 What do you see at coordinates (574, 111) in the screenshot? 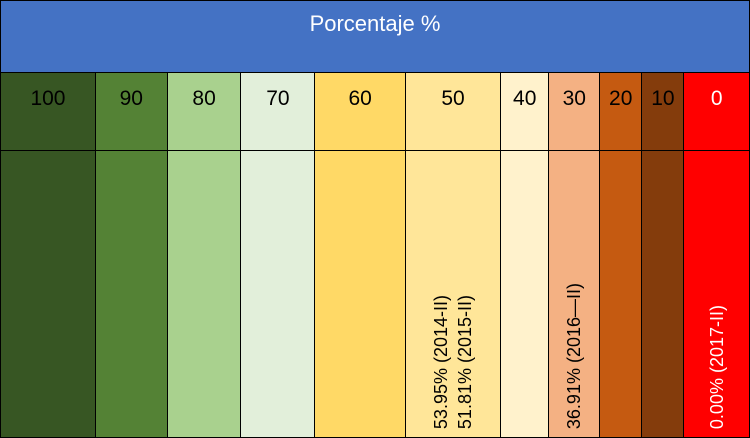
I see `scale-label-30: 30` at bounding box center [574, 111].